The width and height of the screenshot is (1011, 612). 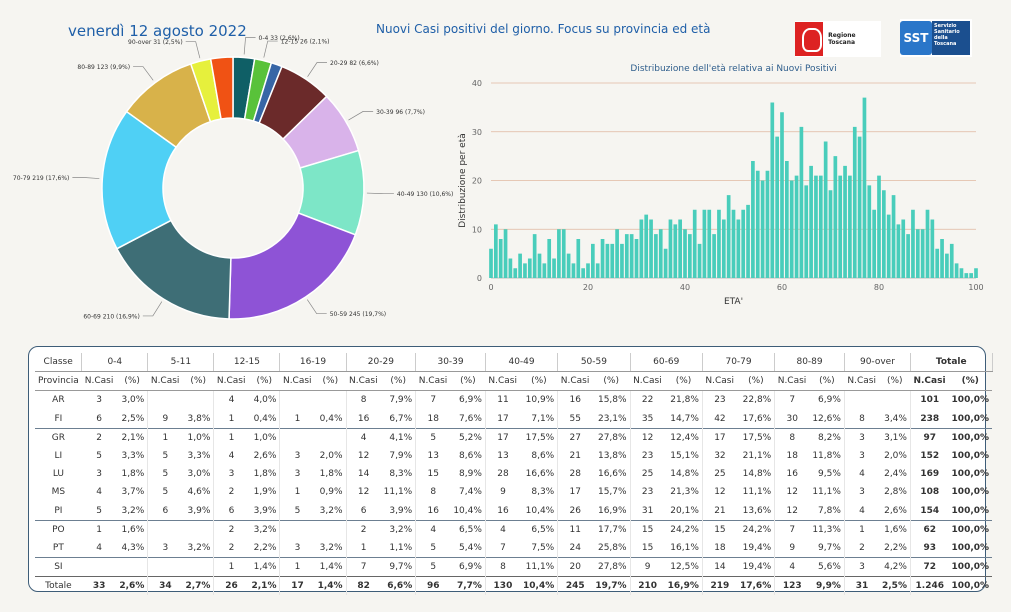 I want to click on cell-pct: 5,6%, so click(x=827, y=567).